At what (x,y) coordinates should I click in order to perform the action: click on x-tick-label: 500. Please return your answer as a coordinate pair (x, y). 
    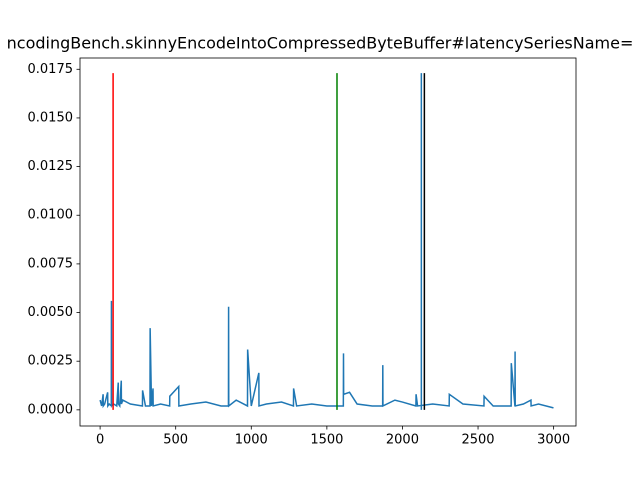
    Looking at the image, I should click on (175, 440).